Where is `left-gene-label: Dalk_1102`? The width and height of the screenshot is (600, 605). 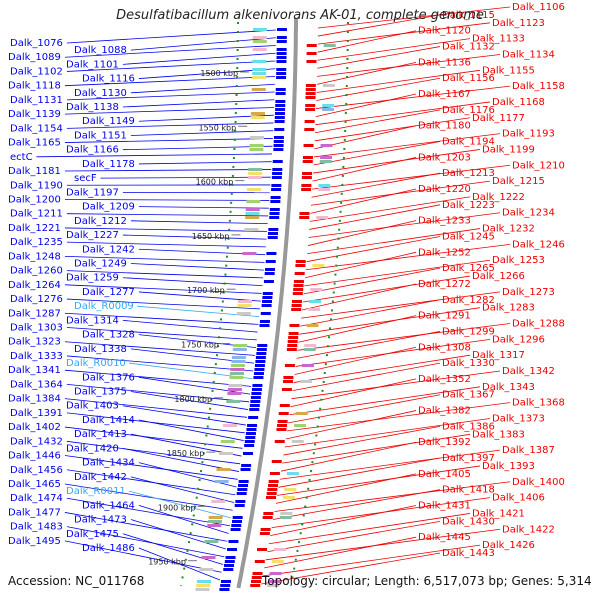
left-gene-label: Dalk_1102 is located at coordinates (36, 71).